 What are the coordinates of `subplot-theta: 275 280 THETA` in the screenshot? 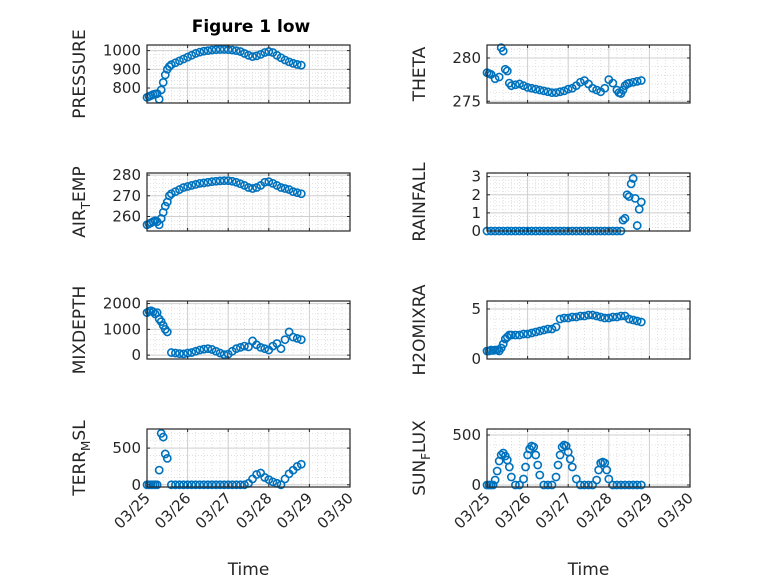 It's located at (550, 76).